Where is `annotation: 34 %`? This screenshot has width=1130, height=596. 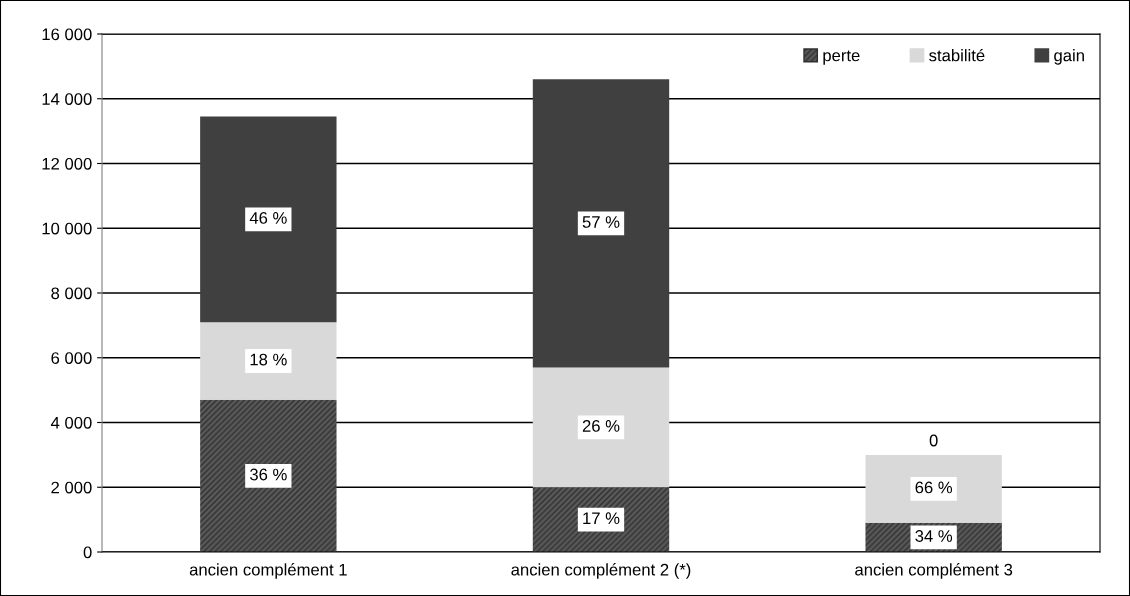
annotation: 34 % is located at coordinates (934, 536).